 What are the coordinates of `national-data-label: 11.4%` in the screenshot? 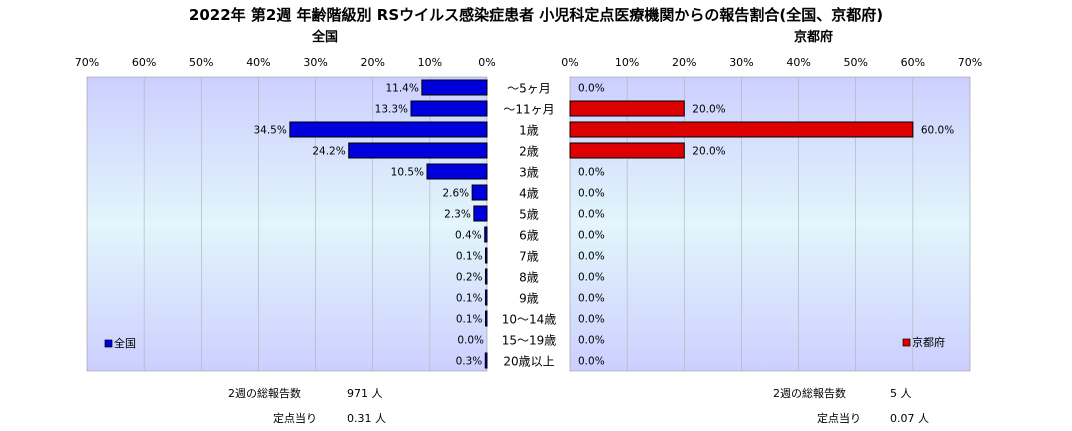 It's located at (401, 89).